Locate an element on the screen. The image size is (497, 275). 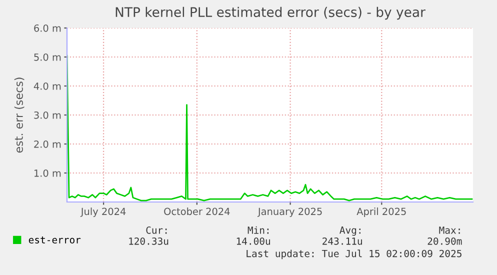
text: Max: is located at coordinates (449, 230).